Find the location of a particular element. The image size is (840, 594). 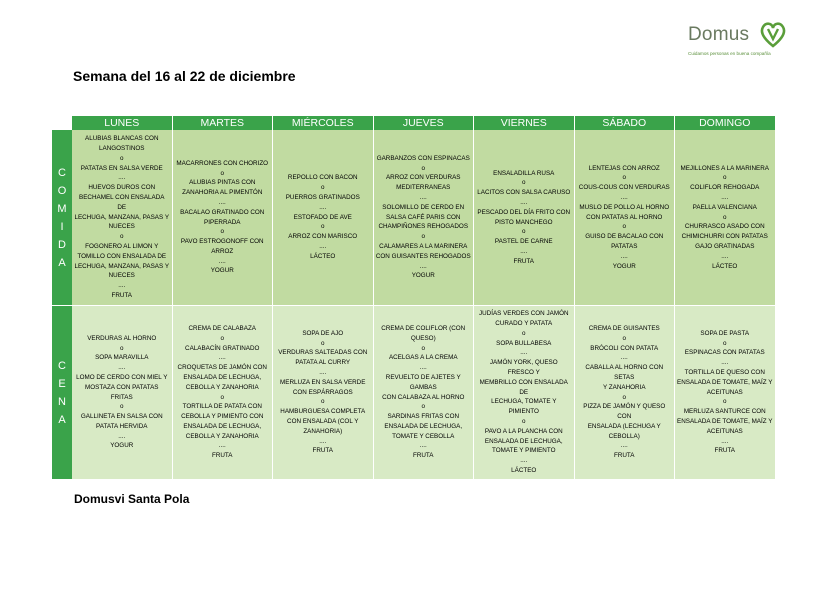

section-letter: A is located at coordinates (62, 419).